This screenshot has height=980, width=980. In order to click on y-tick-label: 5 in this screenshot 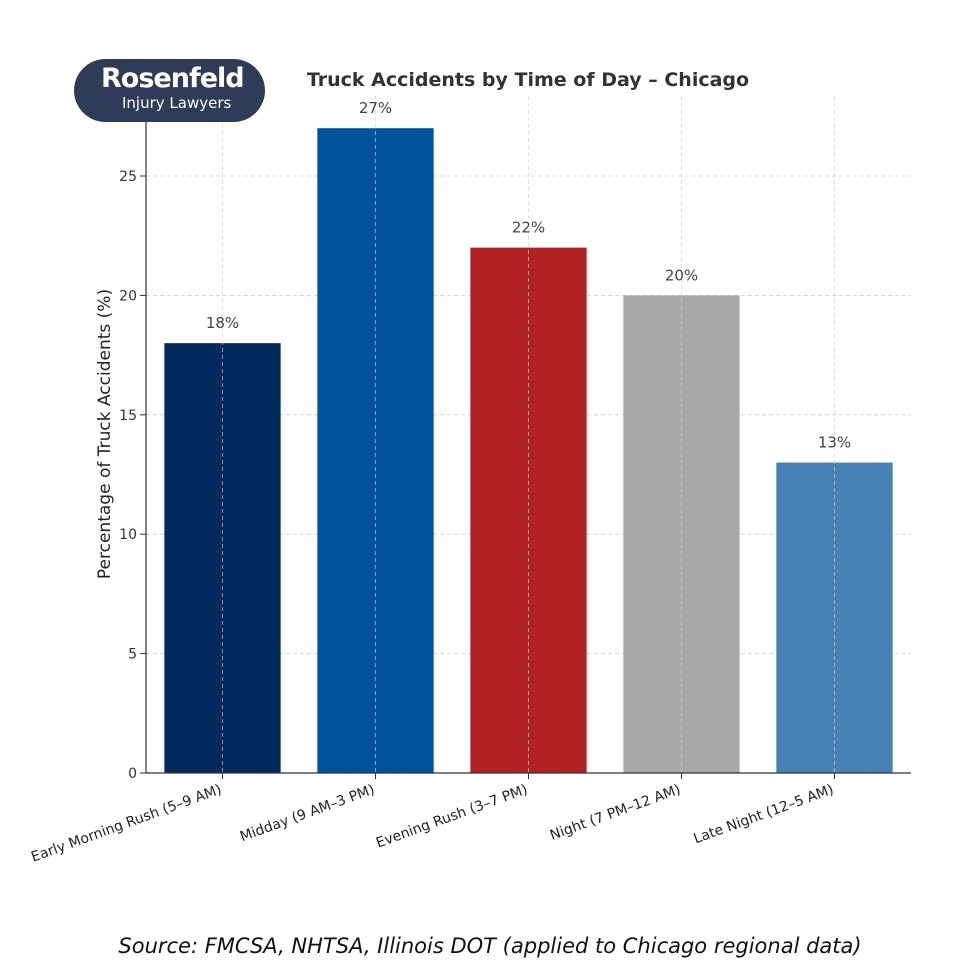, I will do `click(132, 655)`.